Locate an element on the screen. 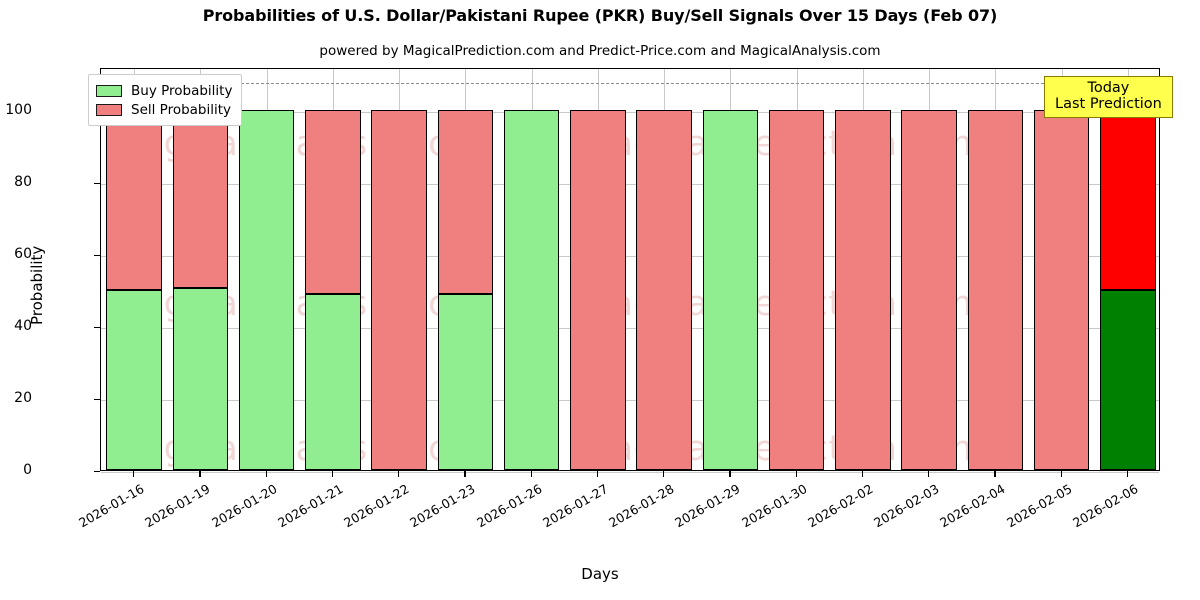  legend-label-buy: Buy Probability is located at coordinates (182, 90).